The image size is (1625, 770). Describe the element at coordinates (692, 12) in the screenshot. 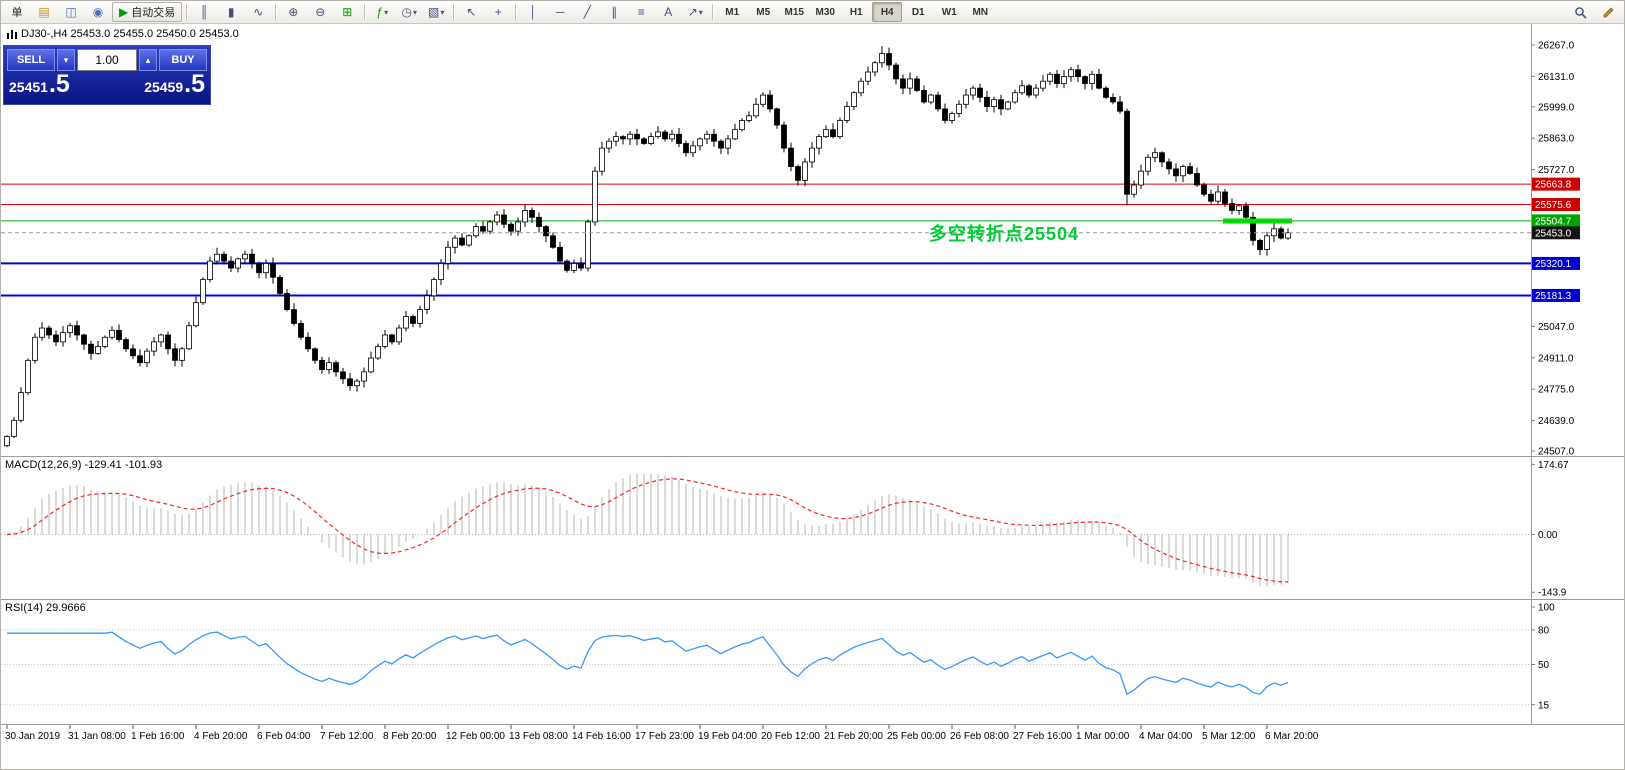

I see `arrows-icon: ↗` at that location.